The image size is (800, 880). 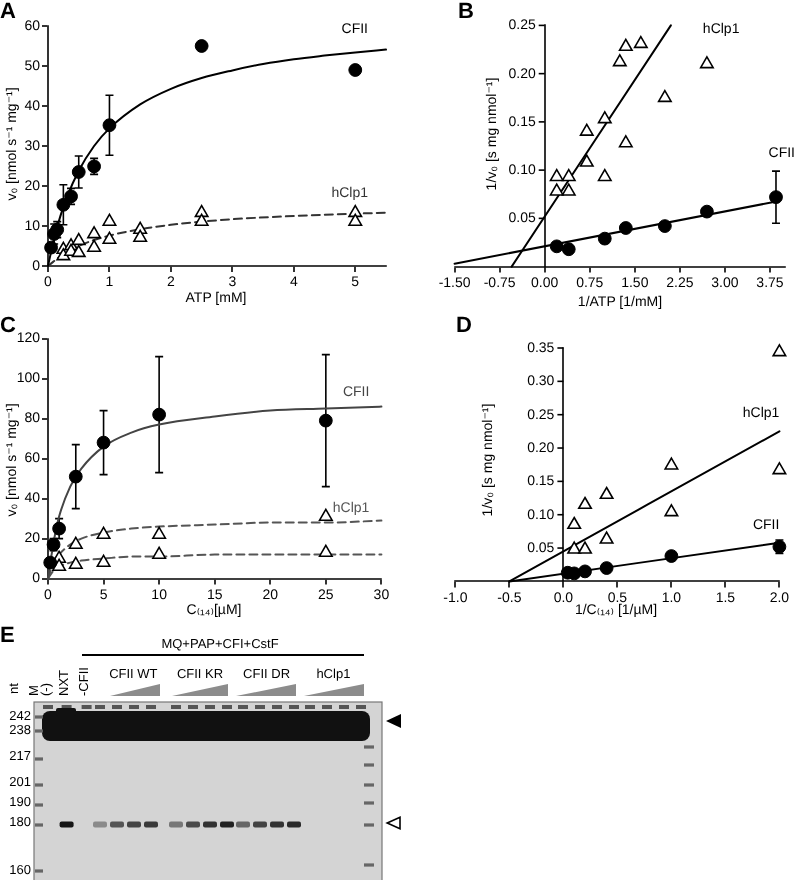 What do you see at coordinates (7, 636) in the screenshot?
I see `text: E` at bounding box center [7, 636].